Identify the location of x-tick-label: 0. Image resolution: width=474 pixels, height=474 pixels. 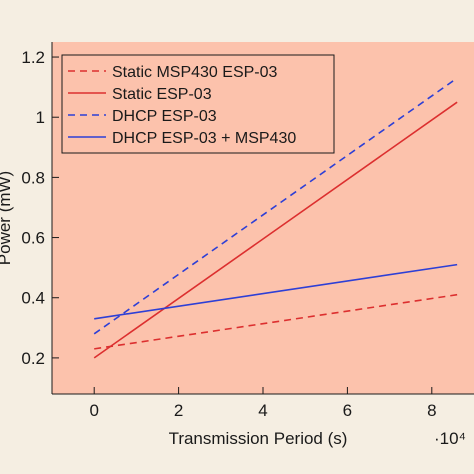
(93, 410).